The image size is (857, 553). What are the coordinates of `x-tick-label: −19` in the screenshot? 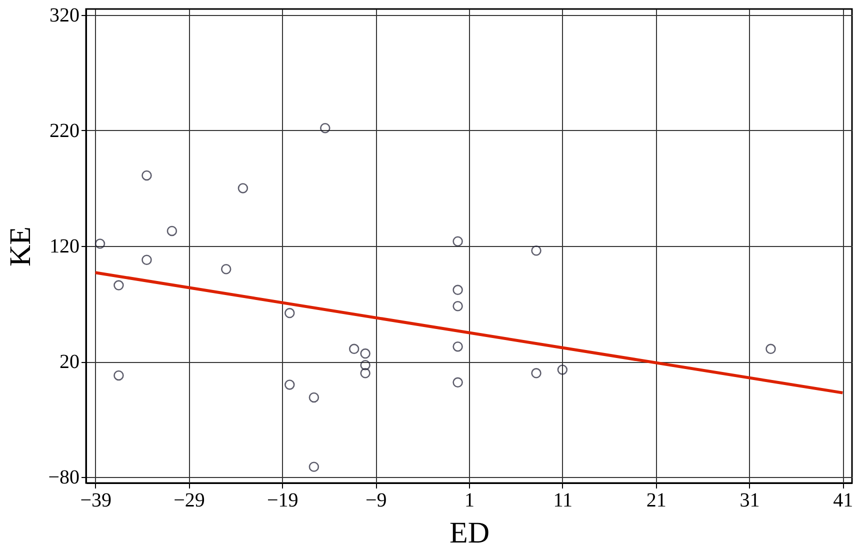 It's located at (282, 501).